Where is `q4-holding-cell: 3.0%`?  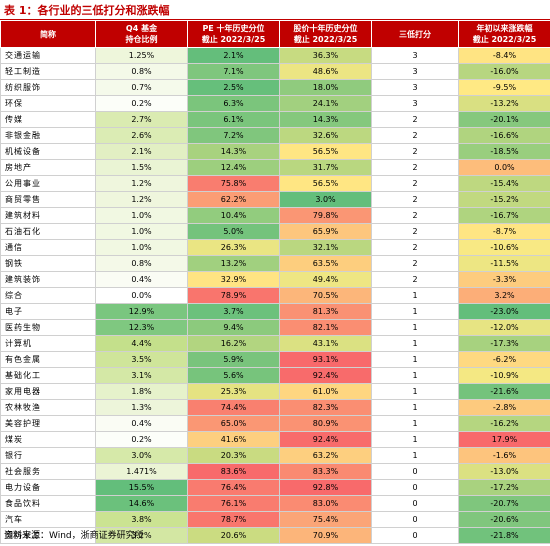 q4-holding-cell: 3.0% is located at coordinates (141, 455).